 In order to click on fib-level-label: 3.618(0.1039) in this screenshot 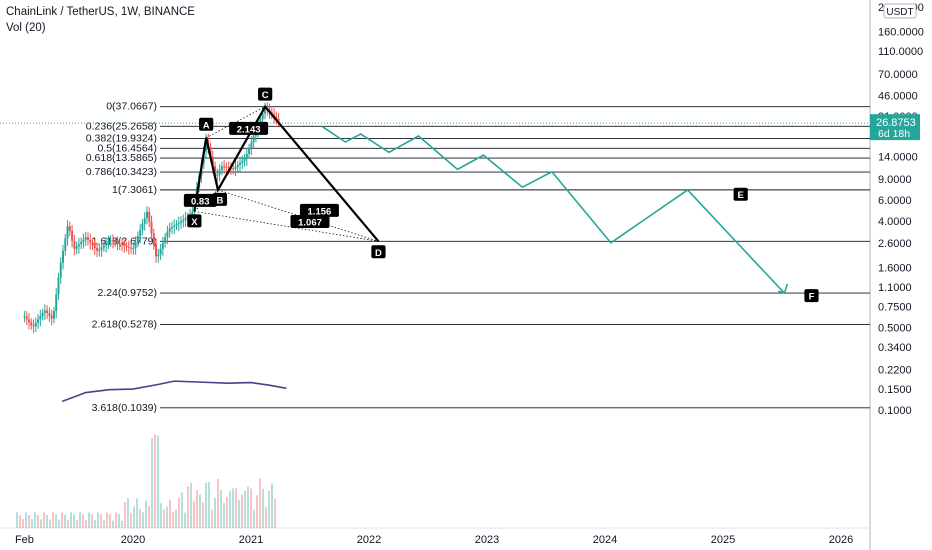, I will do `click(124, 408)`.